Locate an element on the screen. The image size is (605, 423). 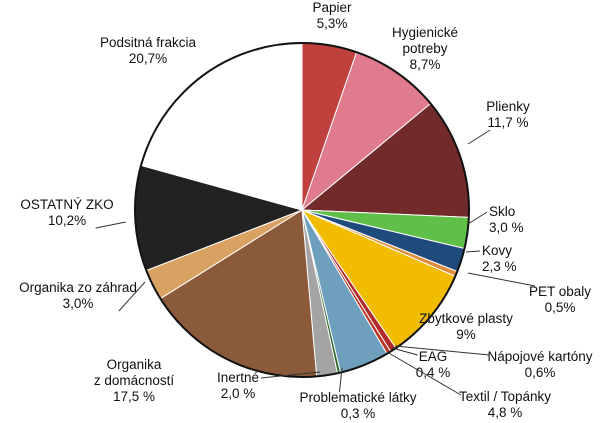
label-line: OSTATNÝ ZKO is located at coordinates (66, 204).